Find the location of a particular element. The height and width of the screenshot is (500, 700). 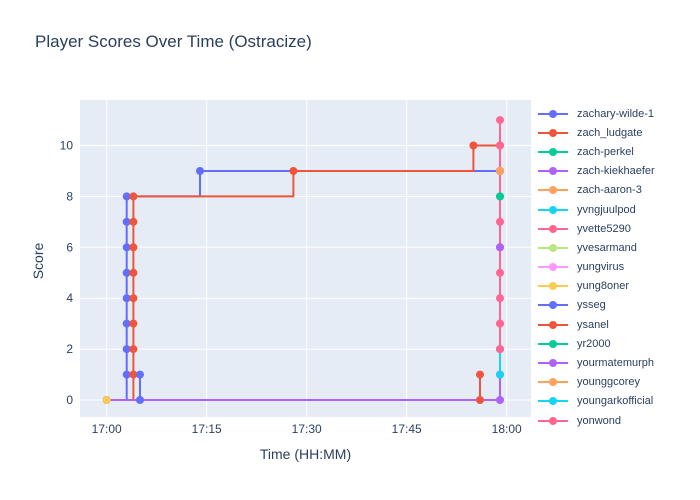

legend-label: yung8oner is located at coordinates (603, 286).